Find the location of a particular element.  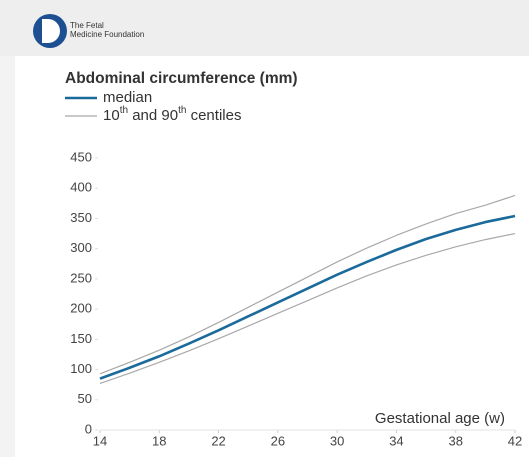

logo-d is located at coordinates (51, 31).